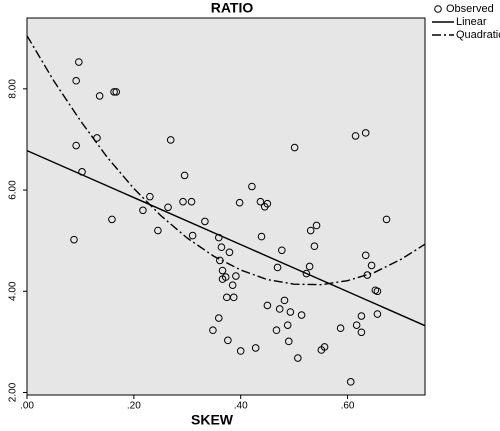  What do you see at coordinates (232, 8) in the screenshot?
I see `chart-title: RATIO` at bounding box center [232, 8].